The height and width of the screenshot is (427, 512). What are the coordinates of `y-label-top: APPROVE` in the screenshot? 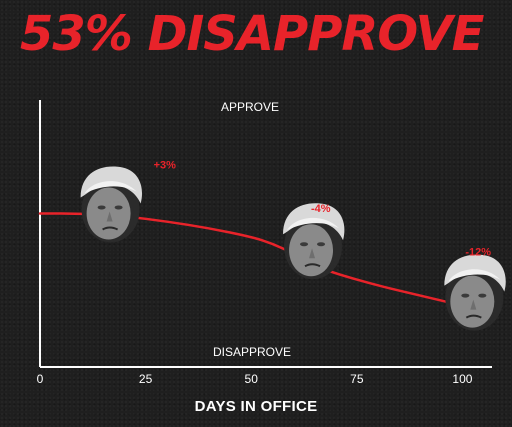 It's located at (250, 107).